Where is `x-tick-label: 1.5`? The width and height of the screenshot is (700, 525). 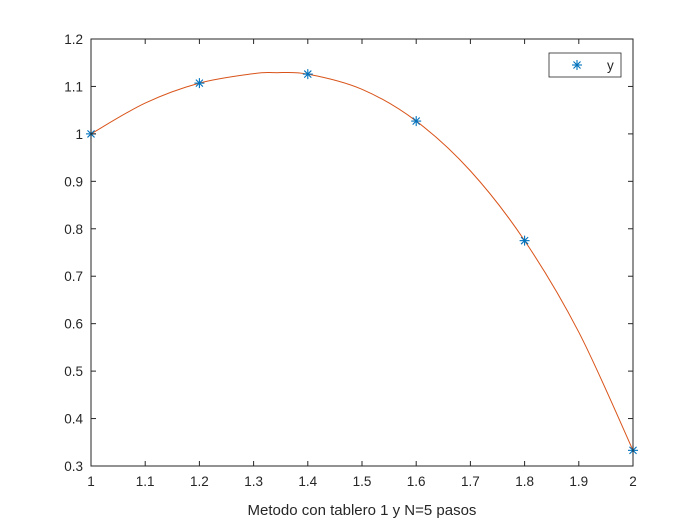
x-tick-label: 1.5 is located at coordinates (362, 481).